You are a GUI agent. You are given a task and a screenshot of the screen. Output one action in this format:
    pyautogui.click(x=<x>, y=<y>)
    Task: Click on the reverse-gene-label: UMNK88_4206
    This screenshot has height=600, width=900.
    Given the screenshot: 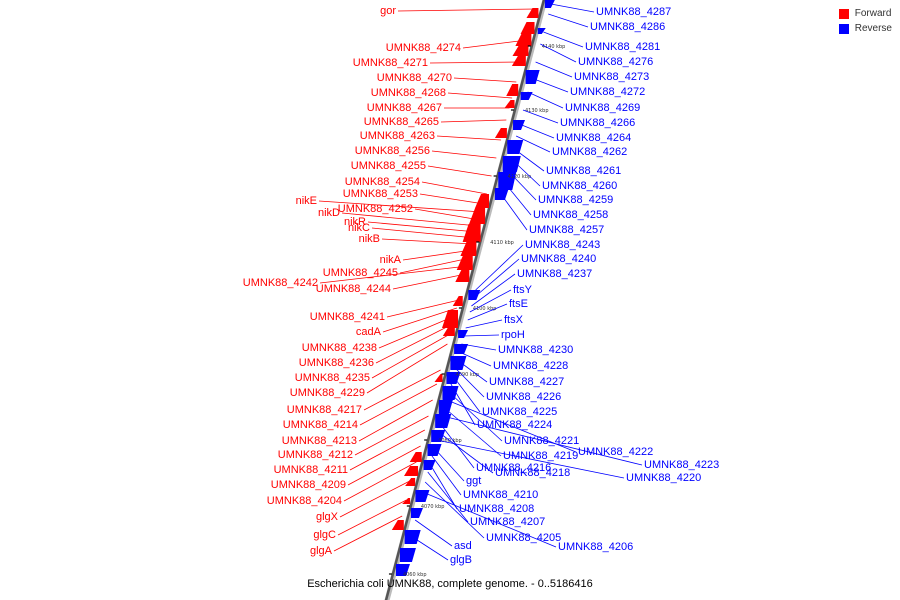 What is the action you would take?
    pyautogui.click(x=595, y=547)
    